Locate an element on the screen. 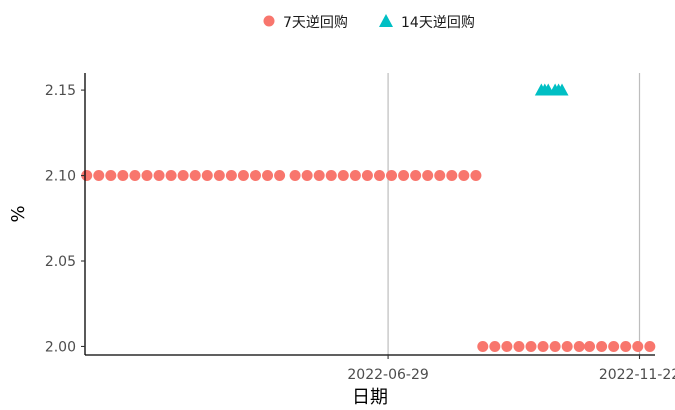 This screenshot has width=675, height=410. legend: 7天逆回购 14天逆回购 is located at coordinates (369, 22).